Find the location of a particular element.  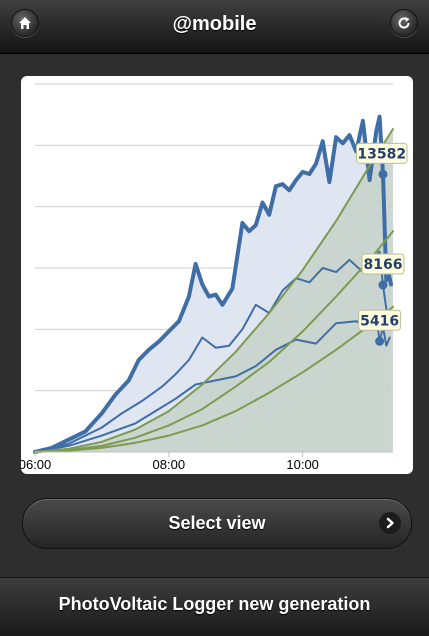

refresh-button is located at coordinates (404, 23).